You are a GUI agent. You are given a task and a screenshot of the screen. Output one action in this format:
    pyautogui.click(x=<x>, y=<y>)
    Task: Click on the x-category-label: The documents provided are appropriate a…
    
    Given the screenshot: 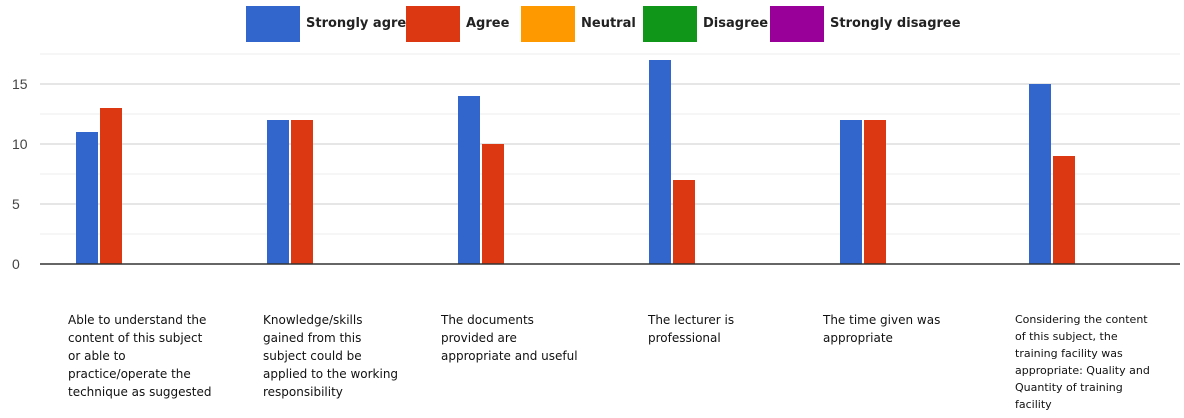 What is the action you would take?
    pyautogui.click(x=509, y=338)
    